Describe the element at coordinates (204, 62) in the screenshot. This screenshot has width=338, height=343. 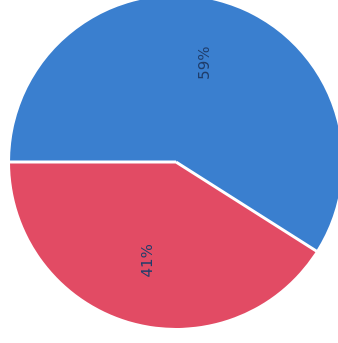
I see `slice-label-0: 59%` at that location.